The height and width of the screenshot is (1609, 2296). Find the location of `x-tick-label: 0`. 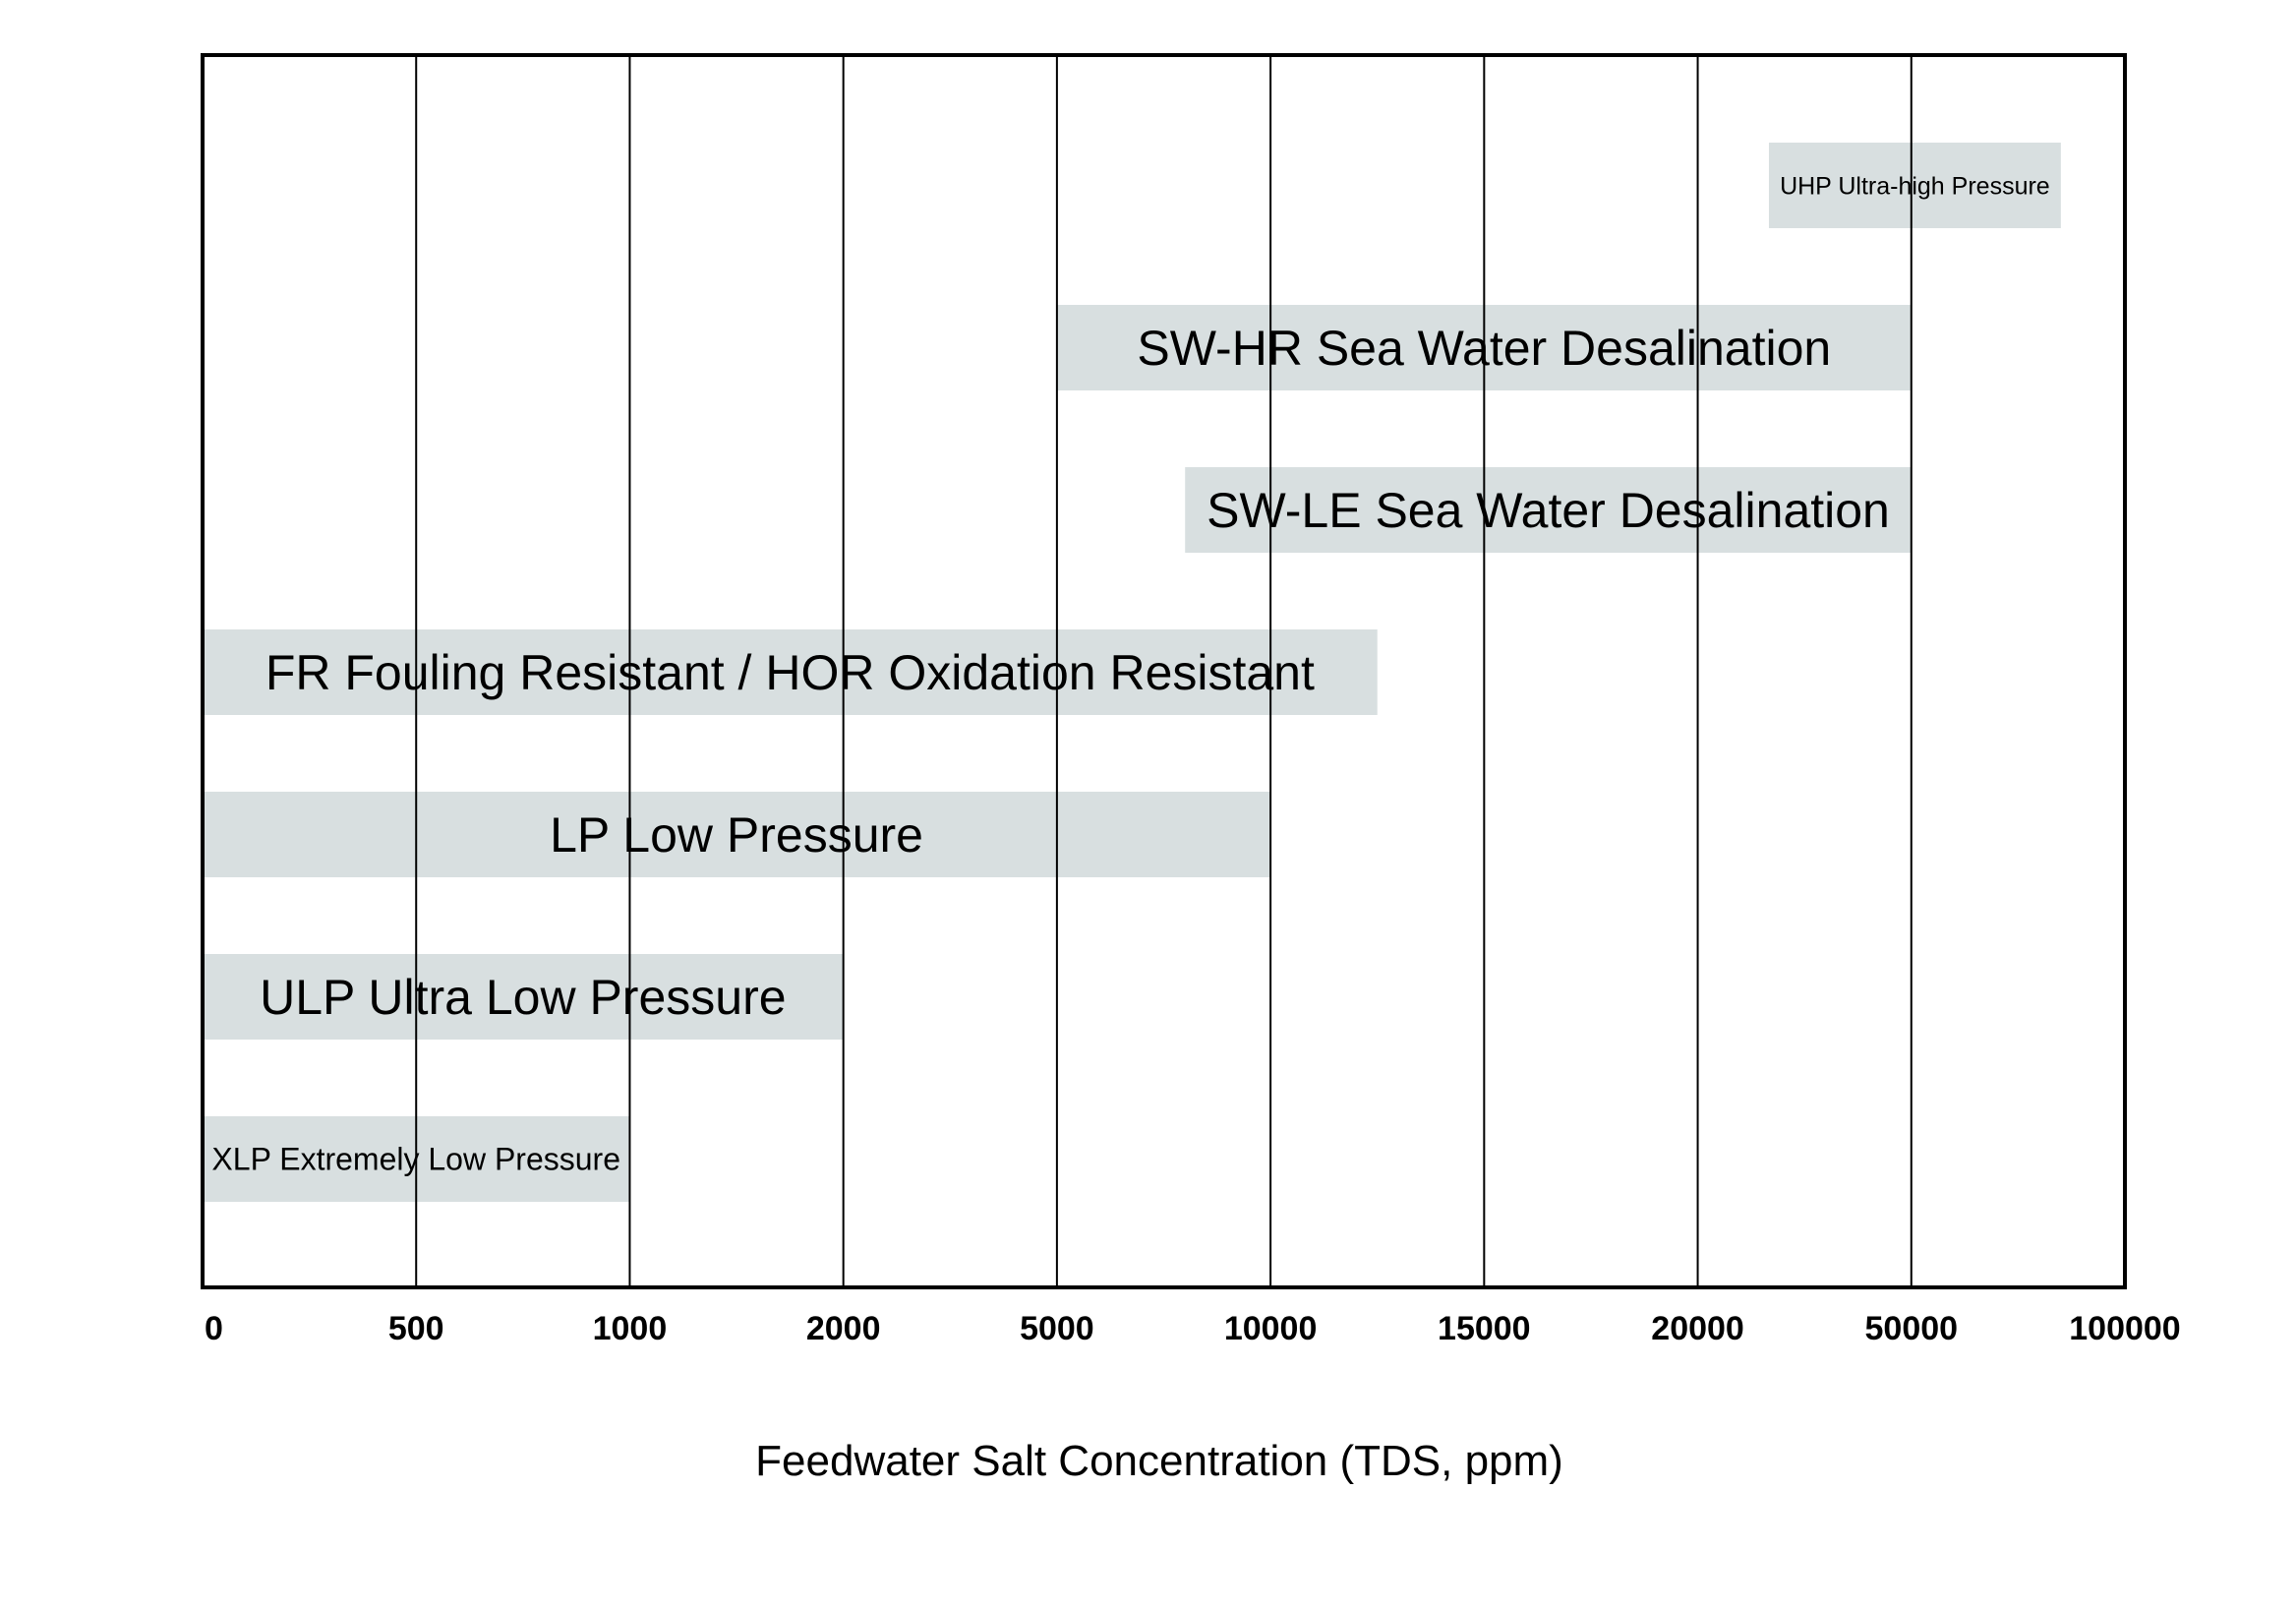

x-tick-label: 0 is located at coordinates (214, 1328).